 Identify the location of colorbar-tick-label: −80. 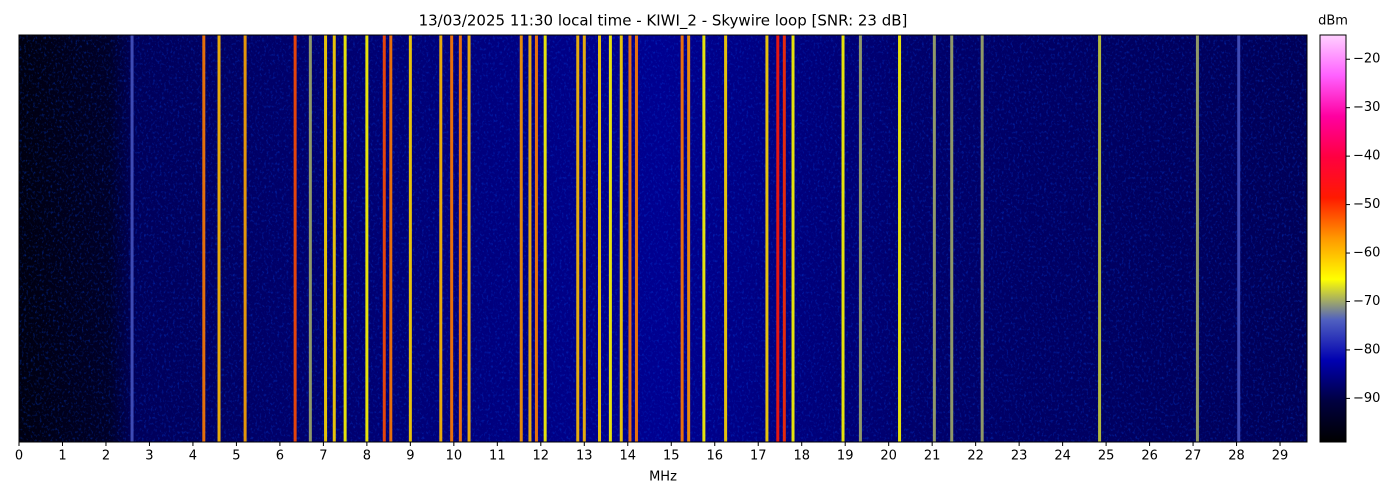
(1366, 349).